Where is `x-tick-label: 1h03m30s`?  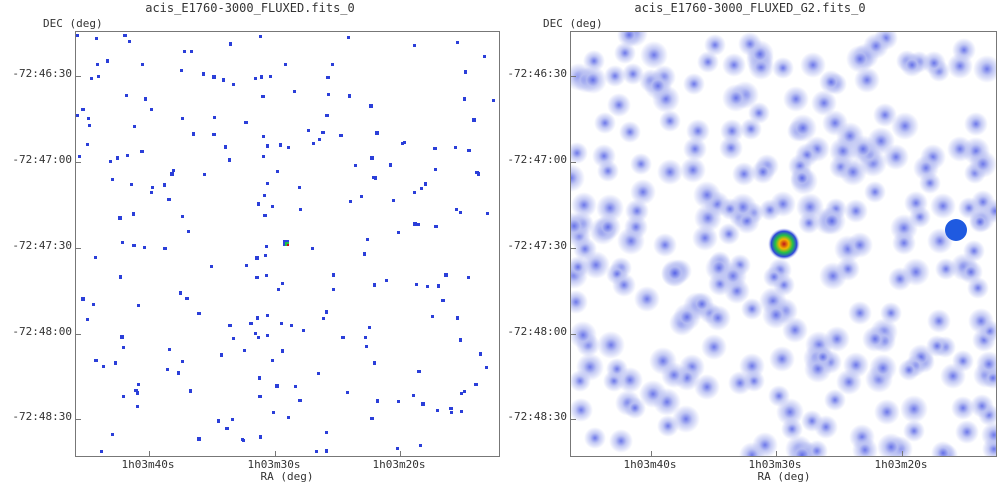
x-tick-label: 1h03m30s is located at coordinates (274, 464).